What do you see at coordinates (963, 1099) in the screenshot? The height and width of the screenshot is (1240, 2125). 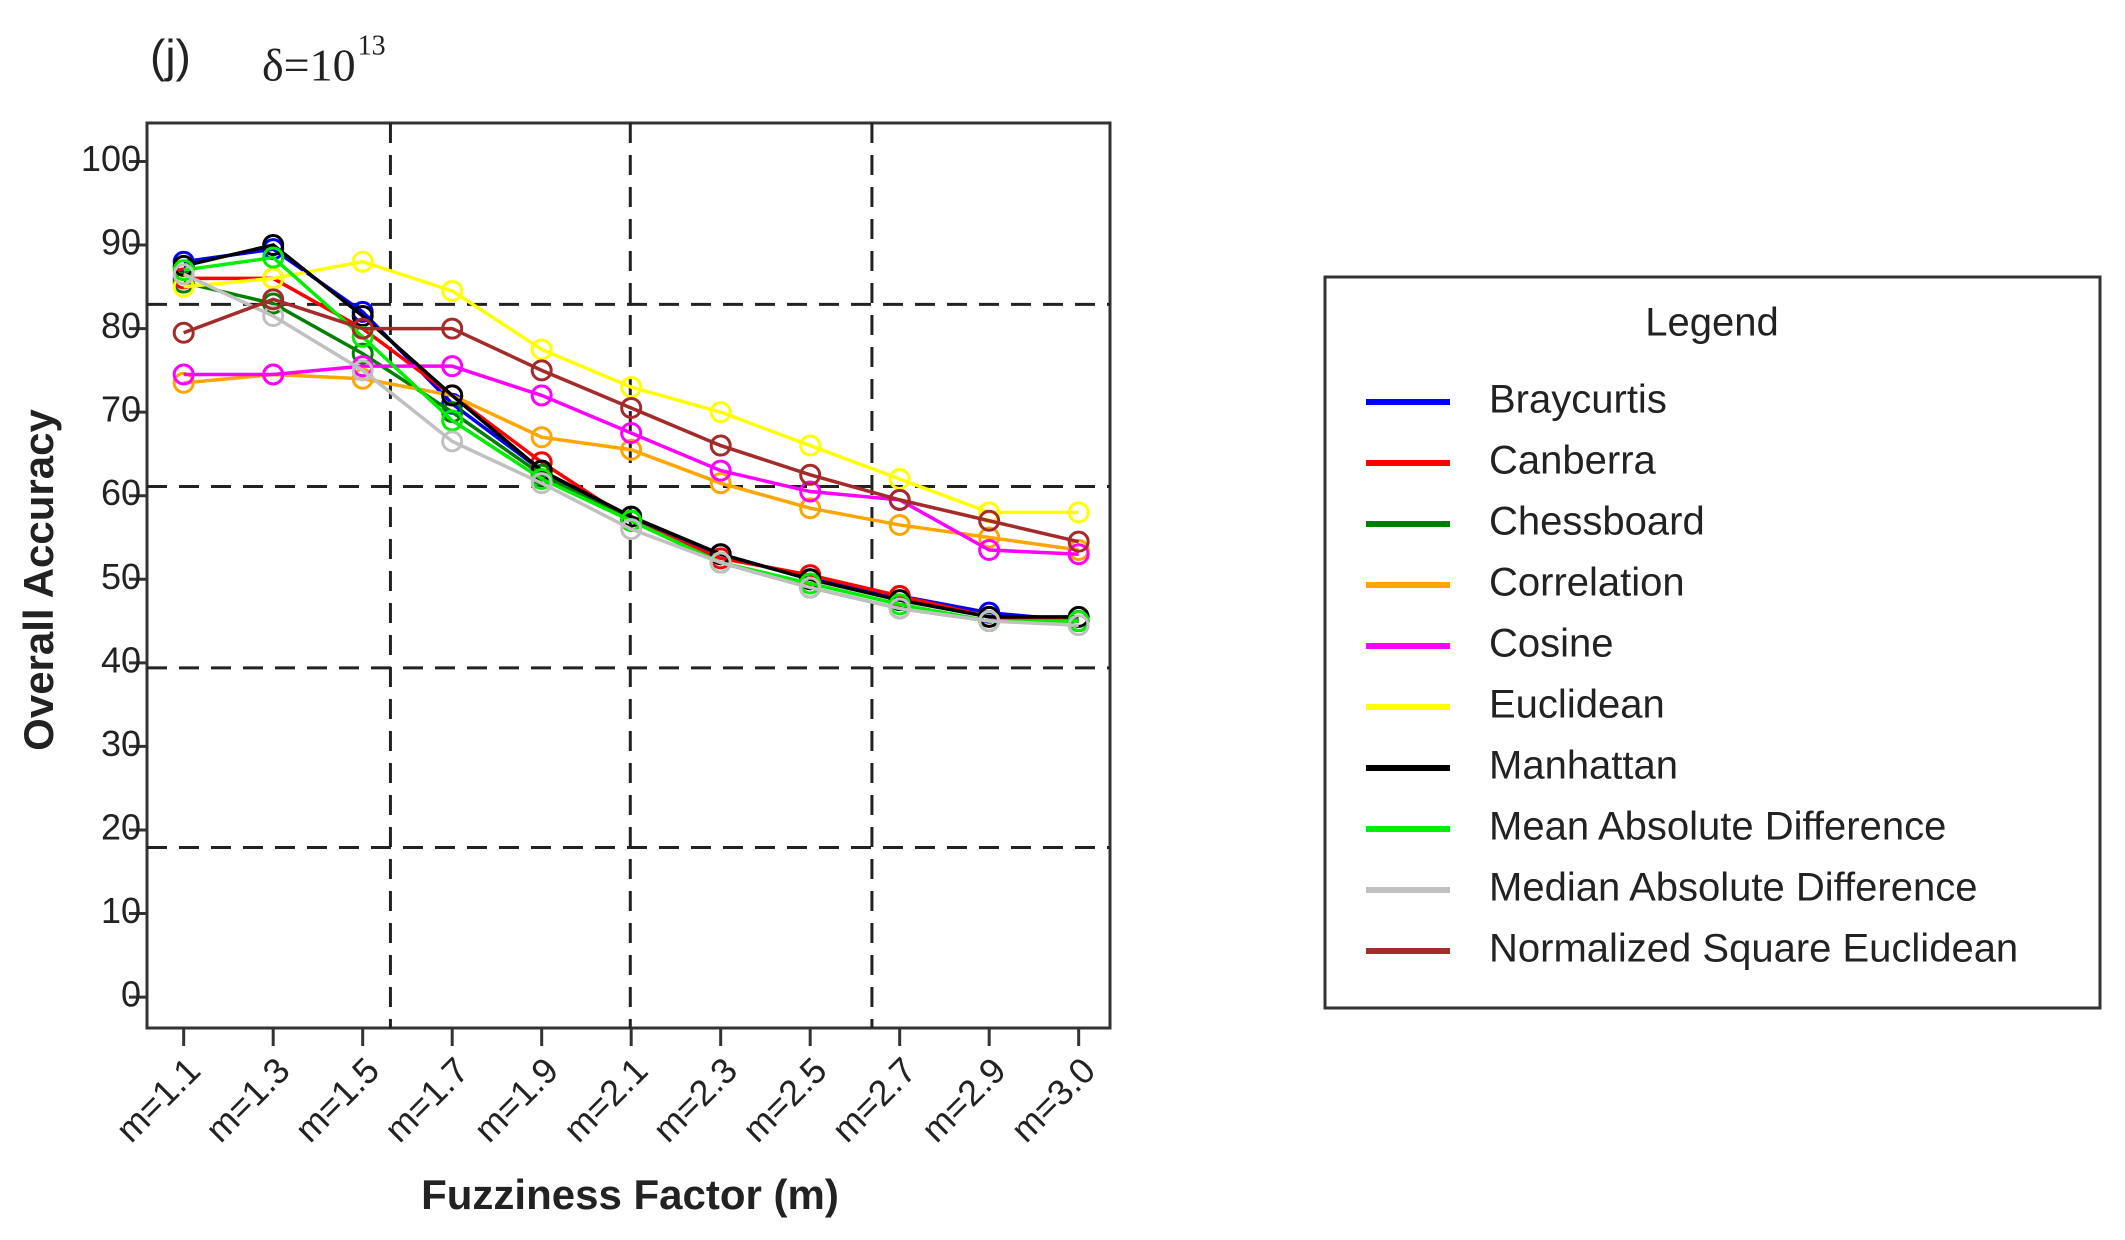 I see `x-tick-label: m=2.9` at bounding box center [963, 1099].